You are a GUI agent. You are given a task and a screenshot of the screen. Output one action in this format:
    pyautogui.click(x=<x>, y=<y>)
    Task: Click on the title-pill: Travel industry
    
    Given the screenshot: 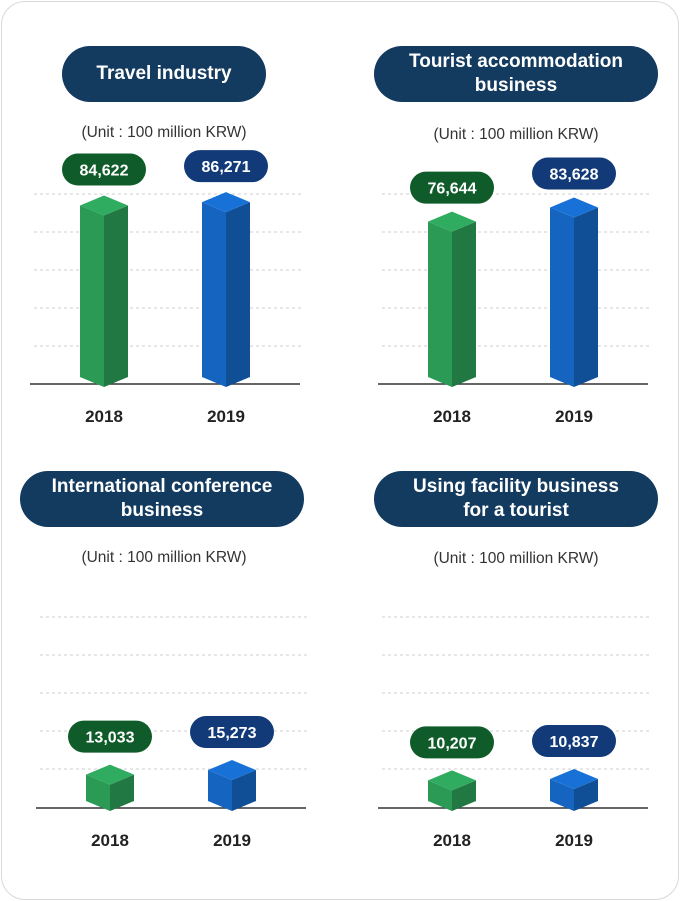 What is the action you would take?
    pyautogui.click(x=164, y=74)
    